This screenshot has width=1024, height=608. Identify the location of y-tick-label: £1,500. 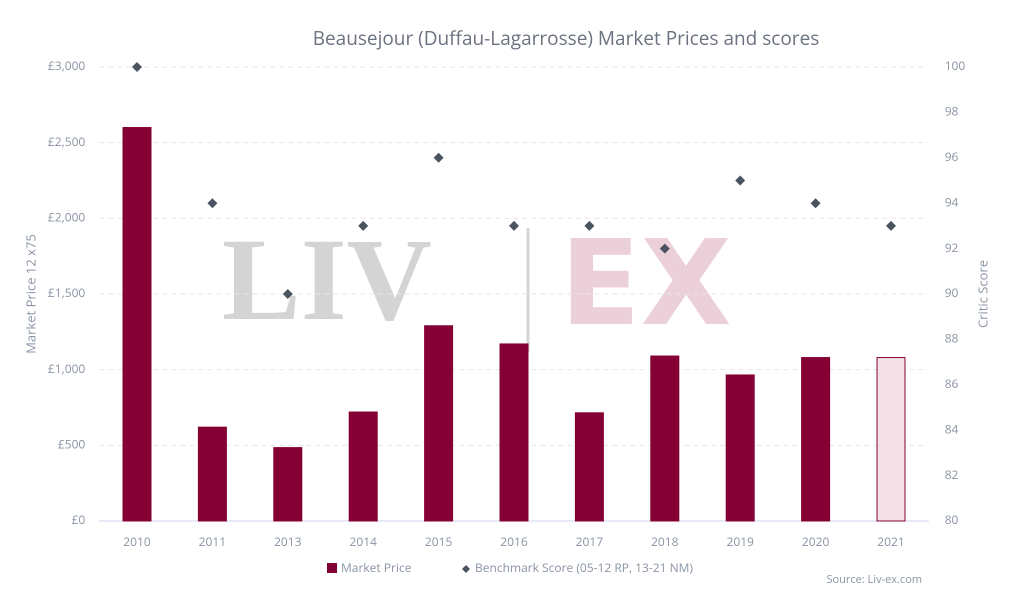
(67, 292).